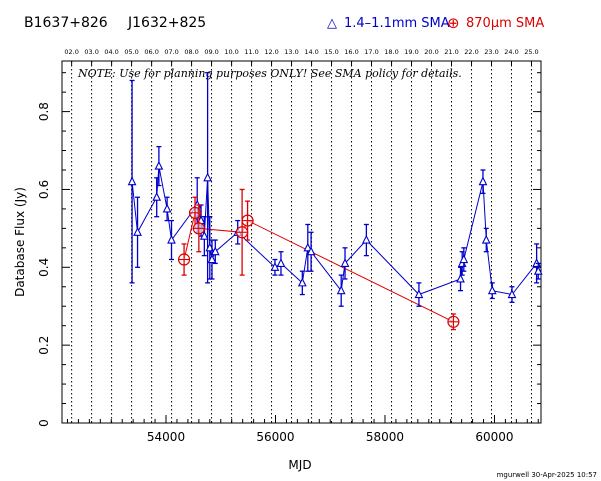  What do you see at coordinates (44, 111) in the screenshot?
I see `y-tick-label: 0.8` at bounding box center [44, 111].